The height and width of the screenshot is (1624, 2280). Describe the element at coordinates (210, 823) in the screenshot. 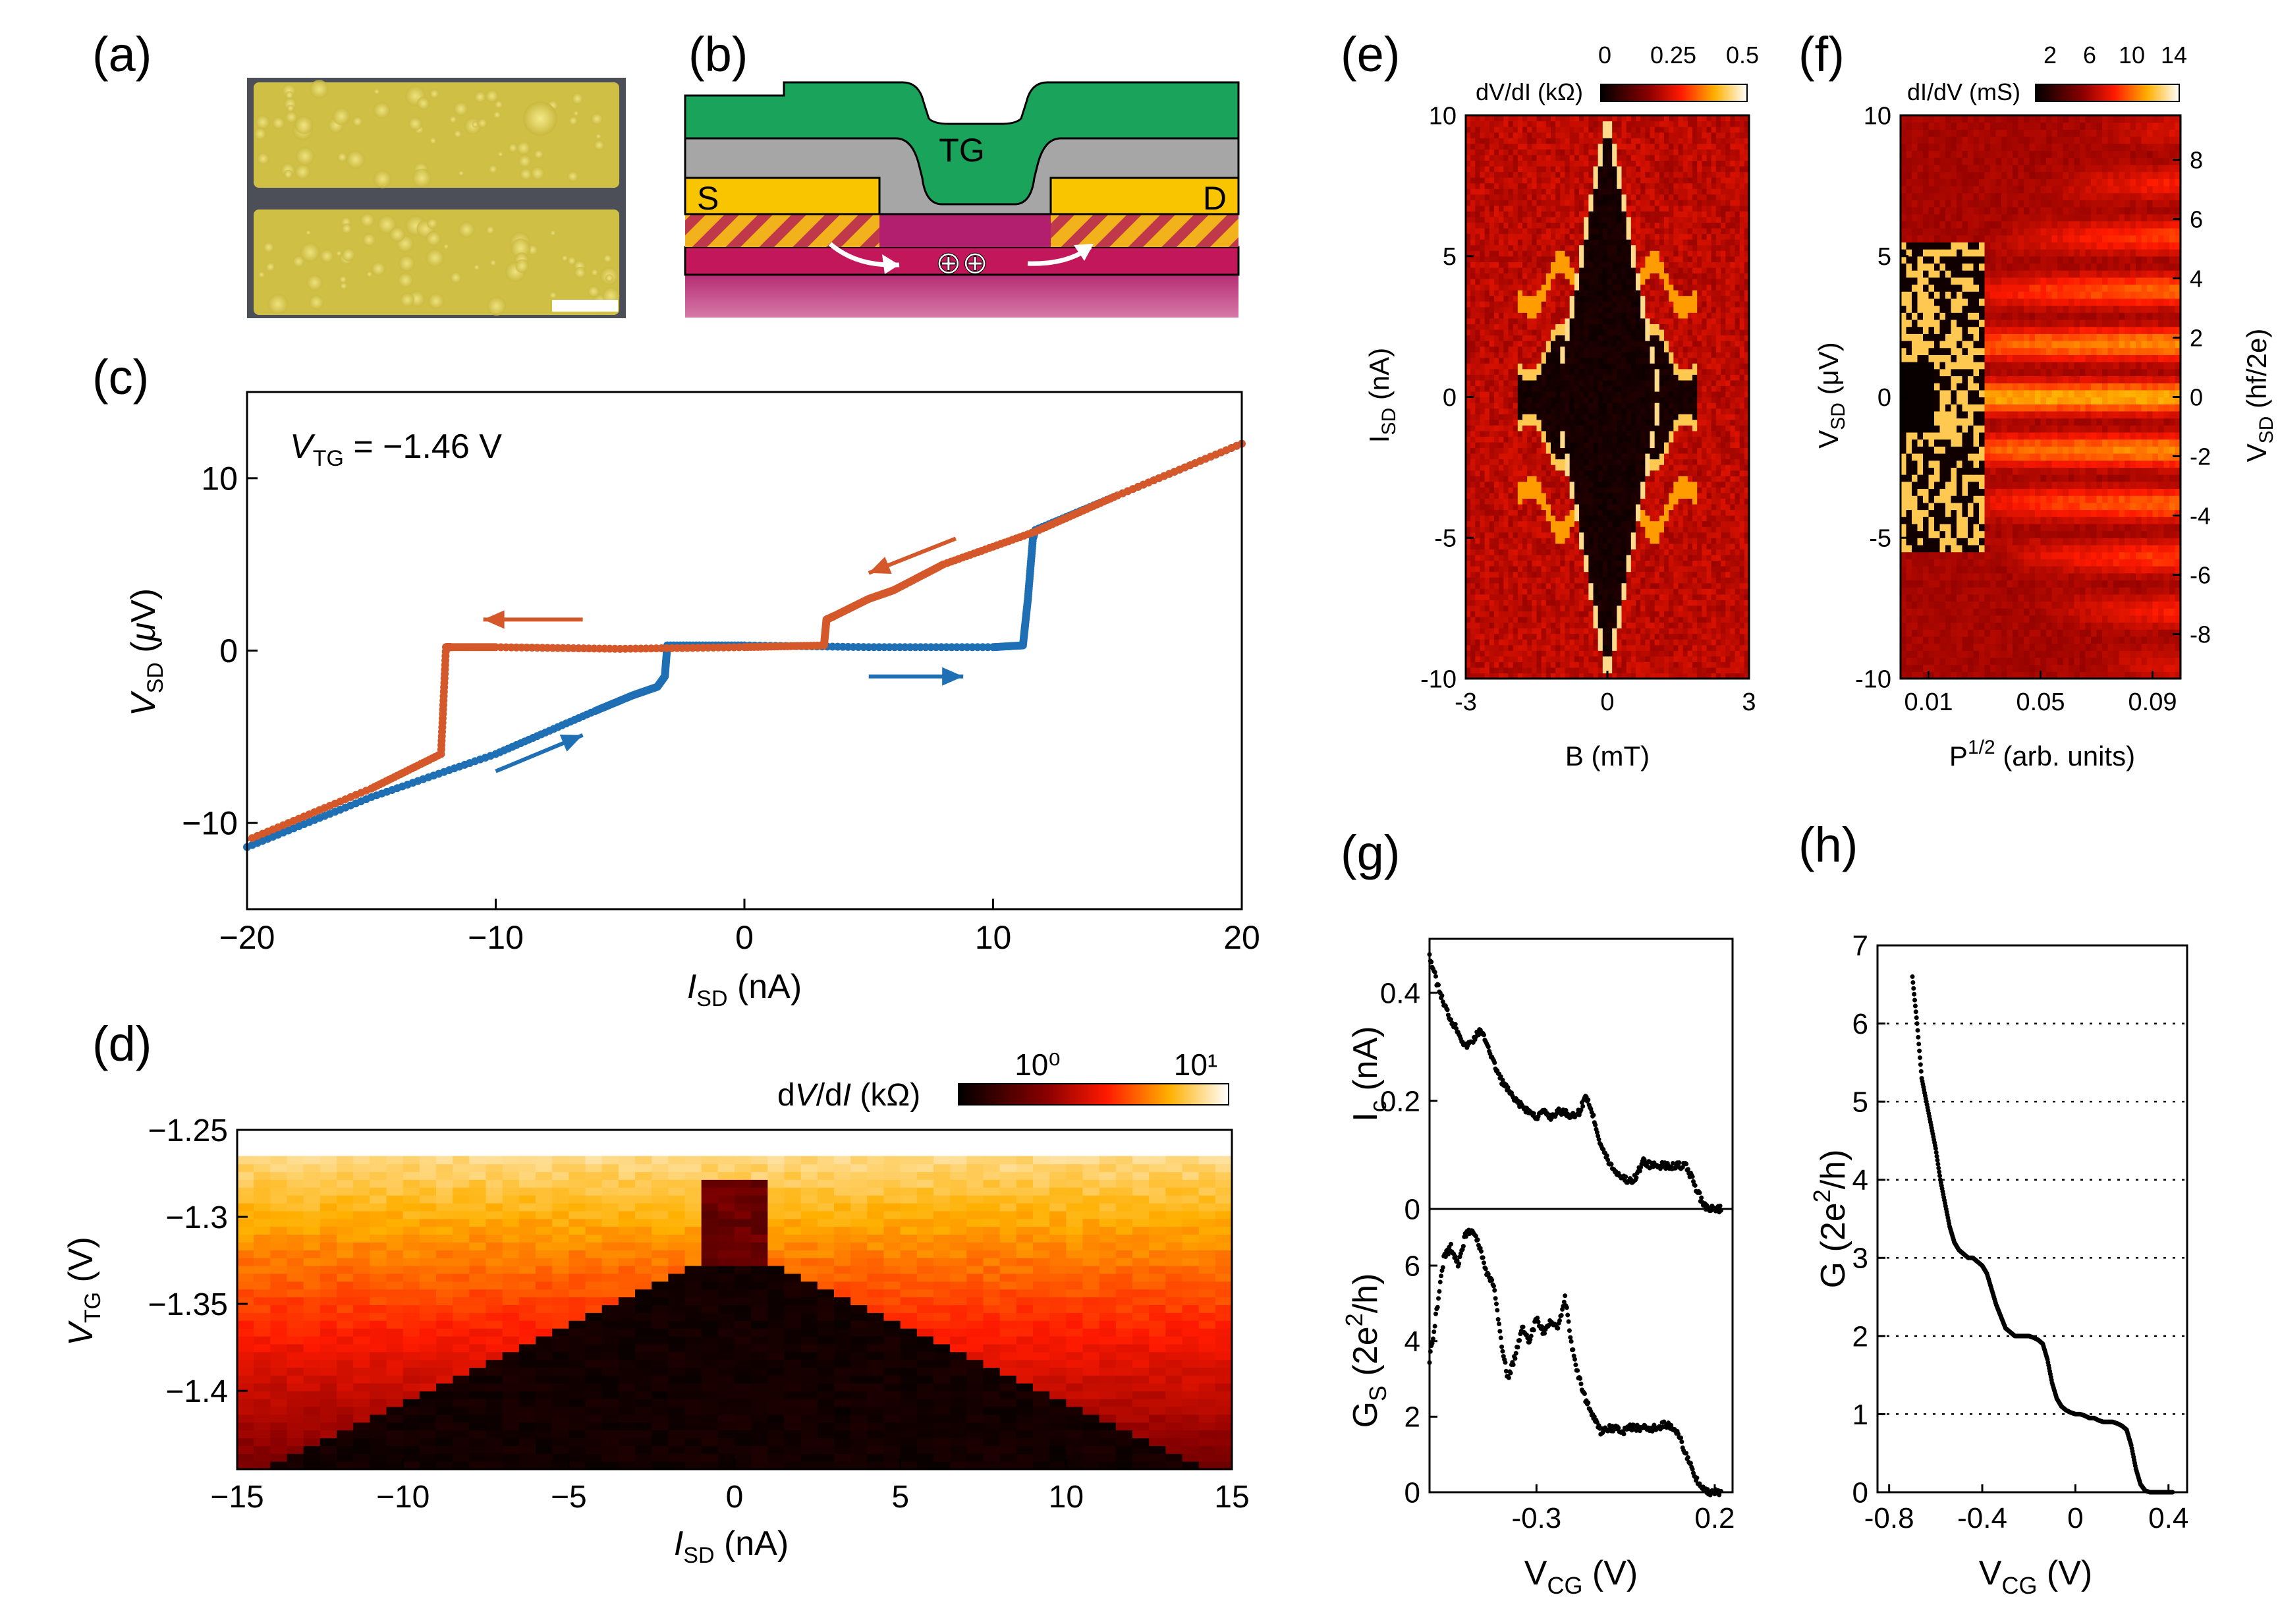

I see `y-tick-label: −10` at that location.